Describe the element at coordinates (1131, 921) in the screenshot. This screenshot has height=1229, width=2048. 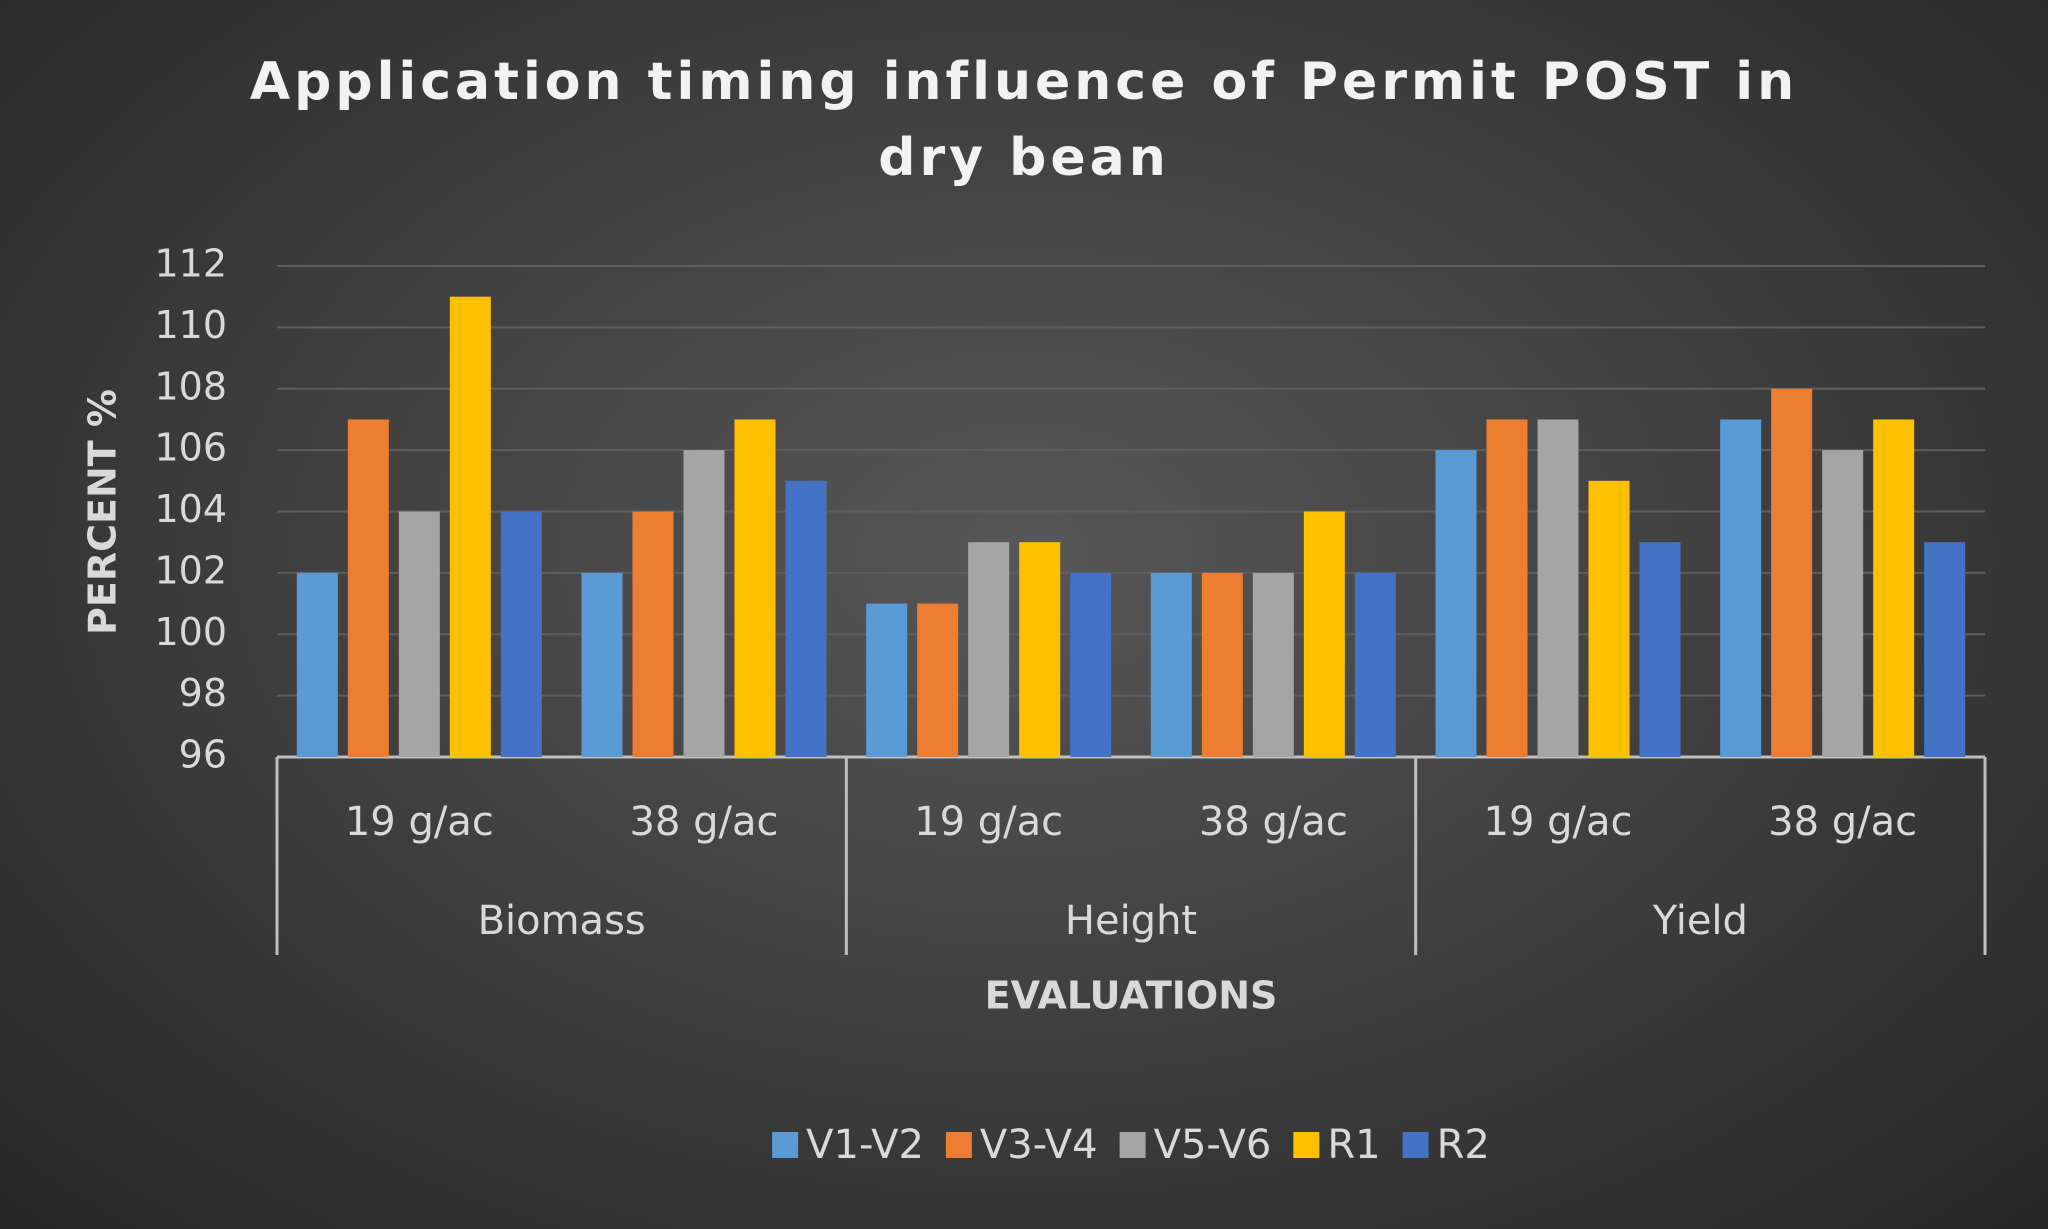
I see `group-label: Height` at that location.